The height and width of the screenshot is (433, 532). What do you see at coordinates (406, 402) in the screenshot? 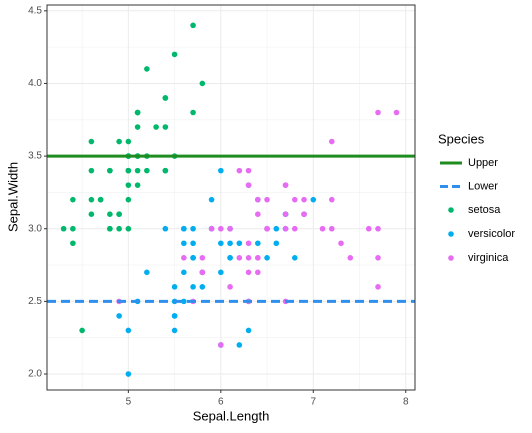
I see `x-tick-label: 8` at bounding box center [406, 402].